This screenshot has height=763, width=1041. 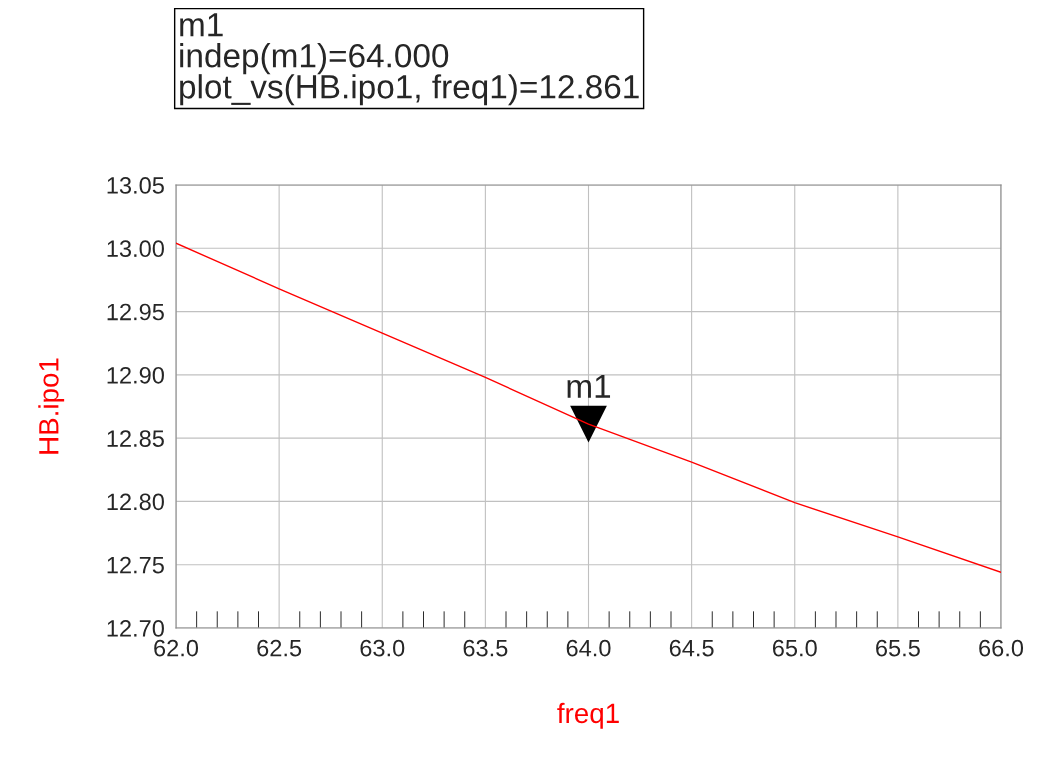 I want to click on x-tick-label: 64.0, so click(x=588, y=648).